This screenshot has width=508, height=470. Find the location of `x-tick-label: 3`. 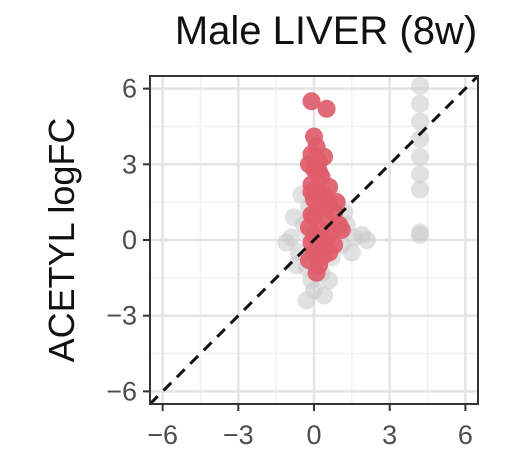

x-tick-label: 3 is located at coordinates (389, 435).